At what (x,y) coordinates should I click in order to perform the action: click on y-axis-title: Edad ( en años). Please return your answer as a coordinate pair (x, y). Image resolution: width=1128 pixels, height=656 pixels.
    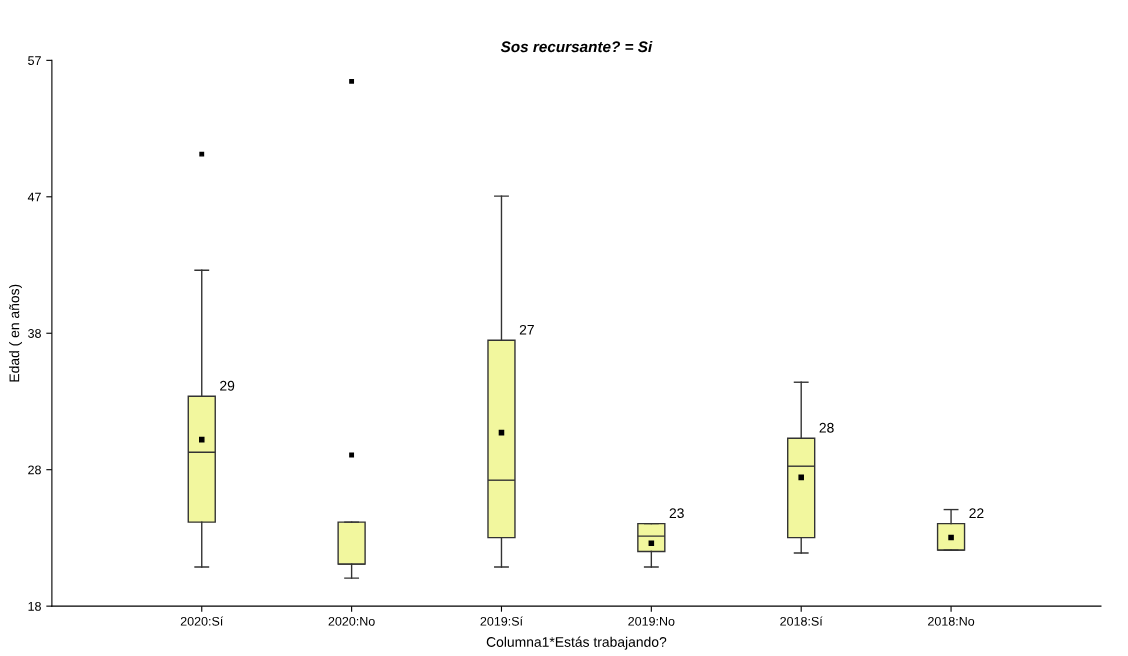
    Looking at the image, I should click on (16, 333).